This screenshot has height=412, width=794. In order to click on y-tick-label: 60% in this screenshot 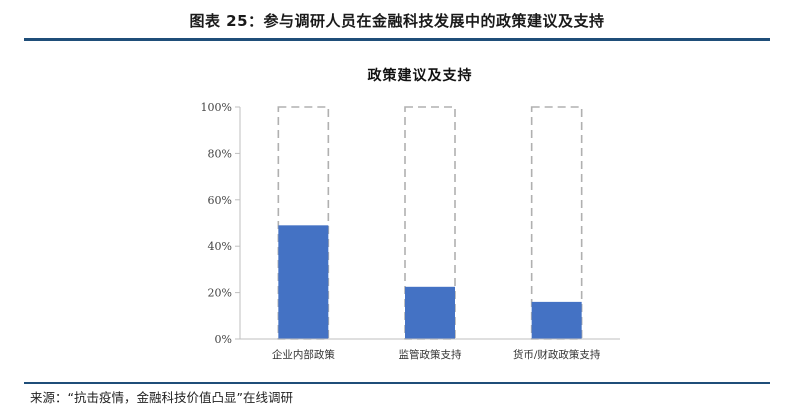, I will do `click(220, 200)`.